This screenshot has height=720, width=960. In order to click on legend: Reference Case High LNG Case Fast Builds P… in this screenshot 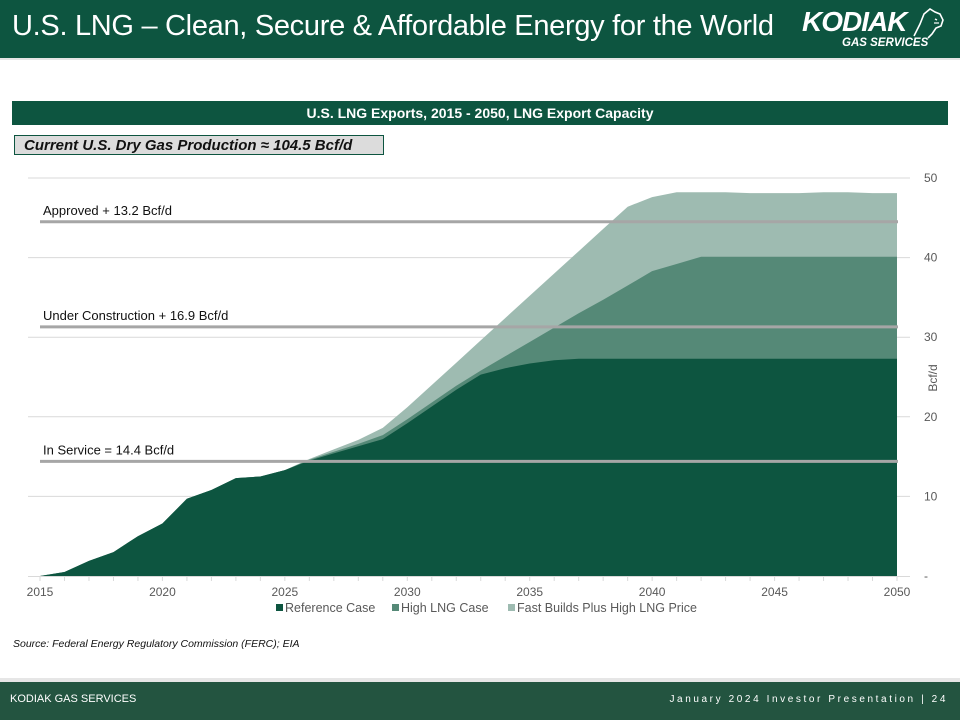, I will do `click(486, 608)`.